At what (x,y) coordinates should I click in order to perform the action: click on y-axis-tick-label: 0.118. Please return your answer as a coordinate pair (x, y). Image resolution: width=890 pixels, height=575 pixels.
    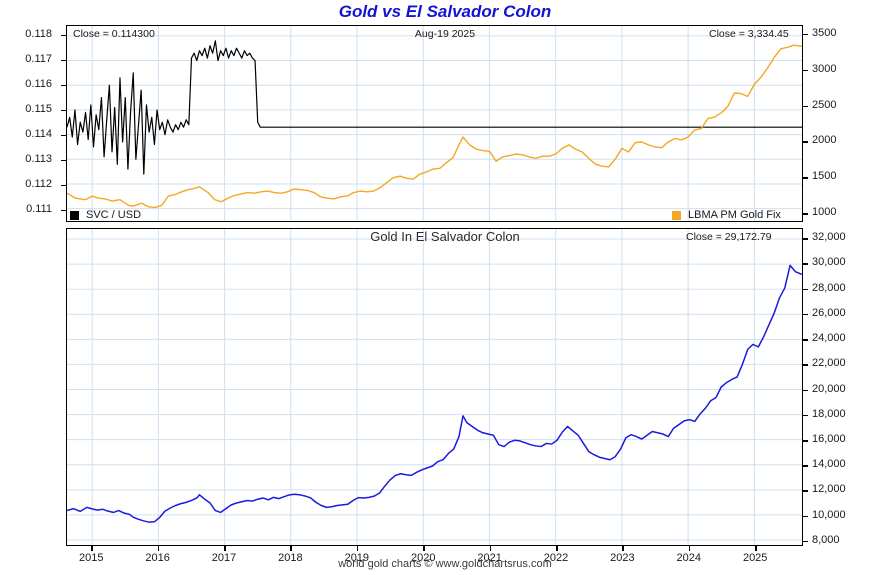
    Looking at the image, I should click on (38, 33).